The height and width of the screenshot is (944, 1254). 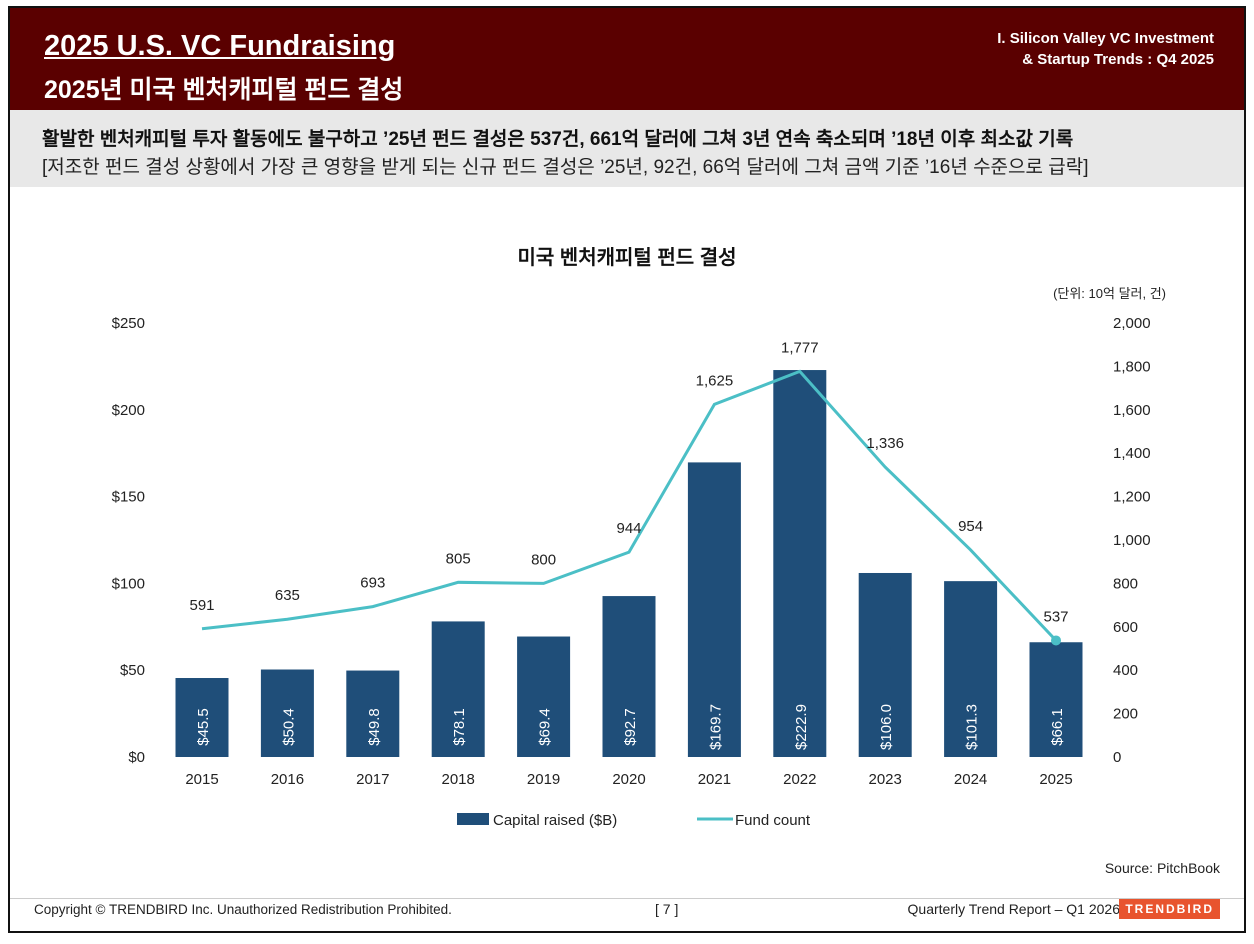 What do you see at coordinates (287, 779) in the screenshot?
I see `x-tick: 2016` at bounding box center [287, 779].